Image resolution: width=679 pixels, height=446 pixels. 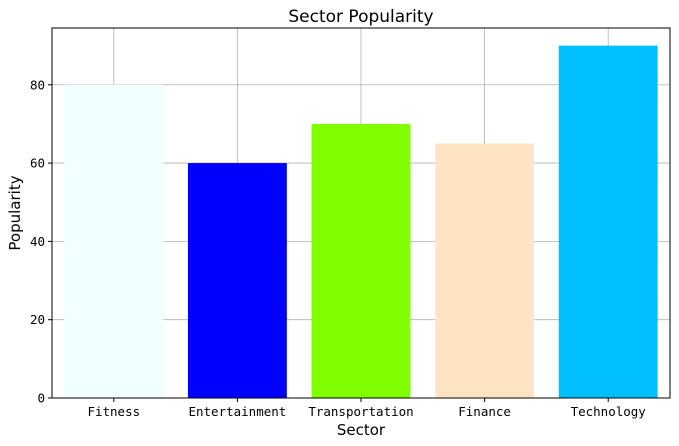 I want to click on x-tick-label: Transportation, so click(x=360, y=411).